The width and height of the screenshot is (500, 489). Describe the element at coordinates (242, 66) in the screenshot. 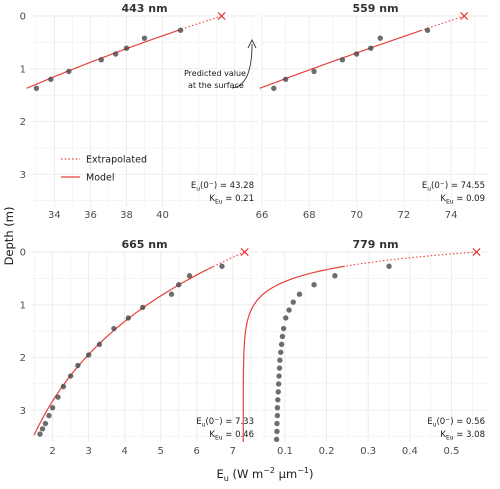

I see `callout-arrow` at that location.